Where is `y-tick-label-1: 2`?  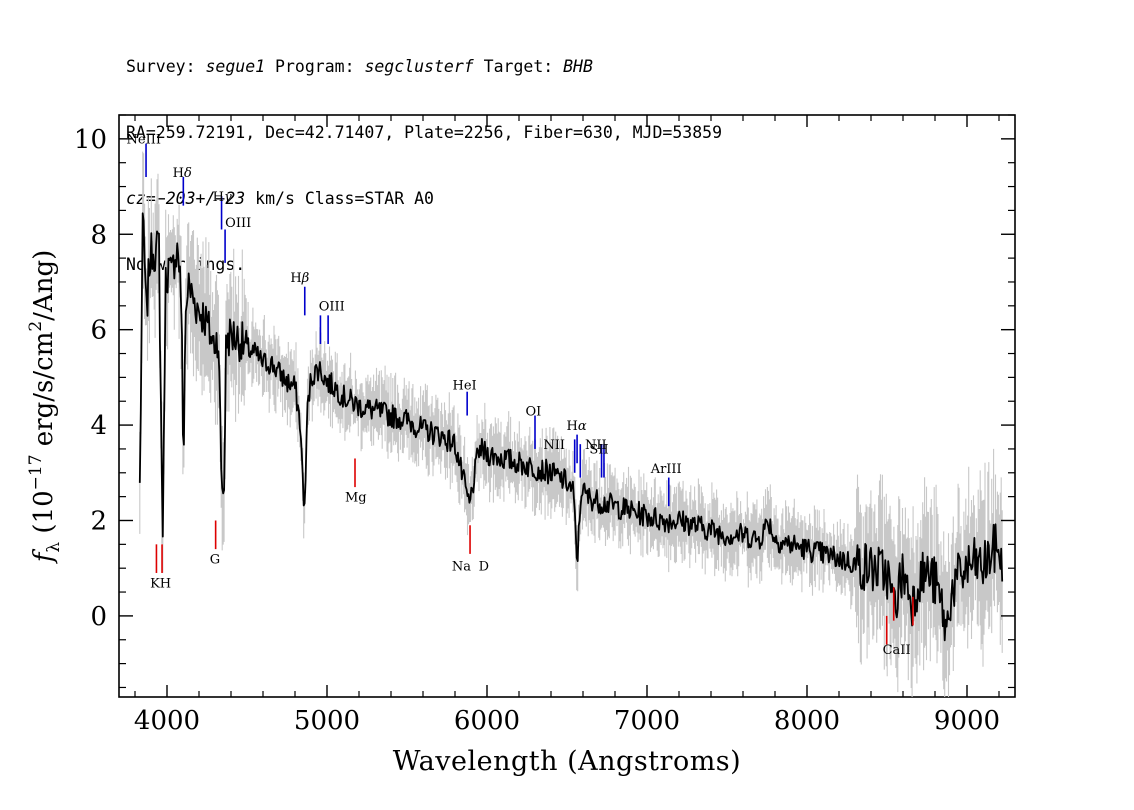
y-tick-label-1: 2 is located at coordinates (98, 521).